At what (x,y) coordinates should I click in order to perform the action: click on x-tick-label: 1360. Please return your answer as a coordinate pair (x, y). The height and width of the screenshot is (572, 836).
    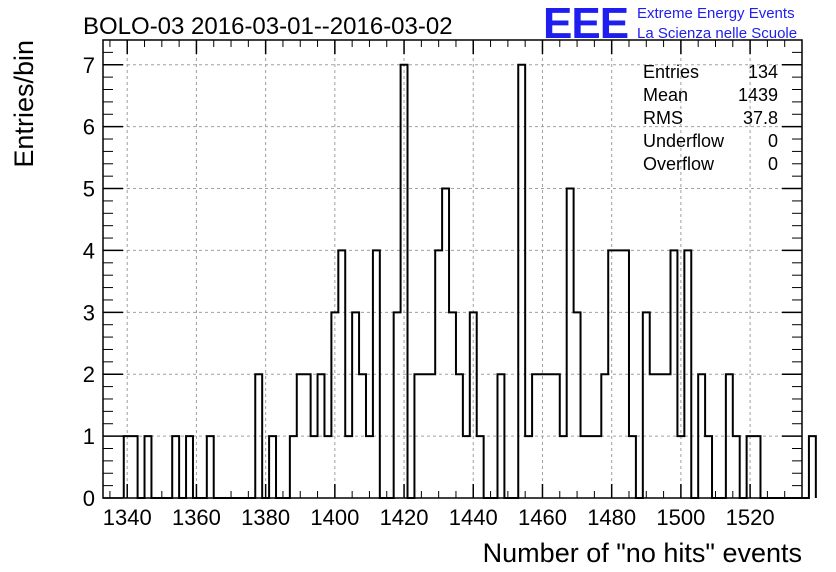
    Looking at the image, I should click on (196, 517).